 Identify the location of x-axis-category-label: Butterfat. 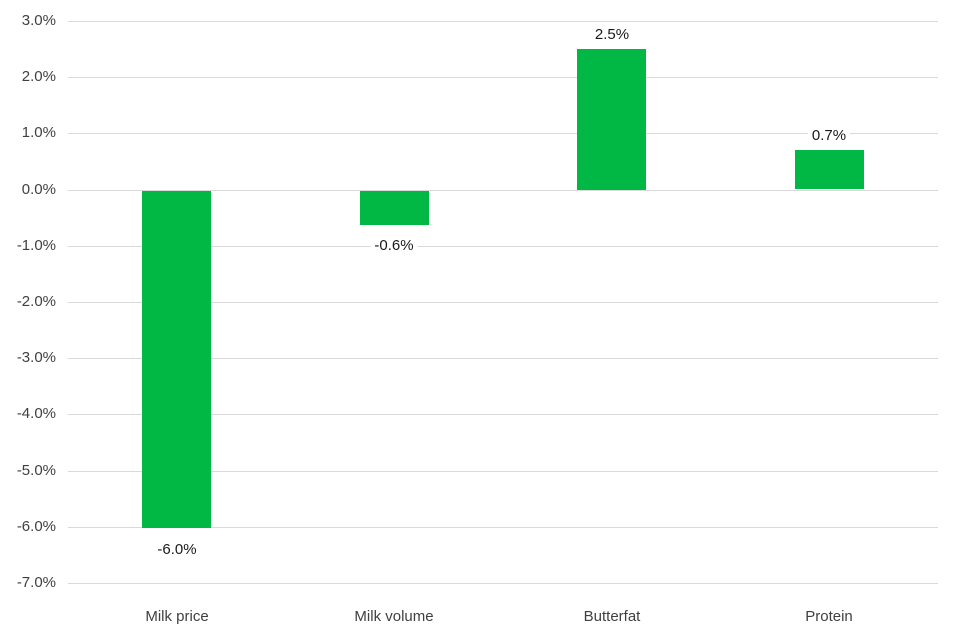
(612, 616).